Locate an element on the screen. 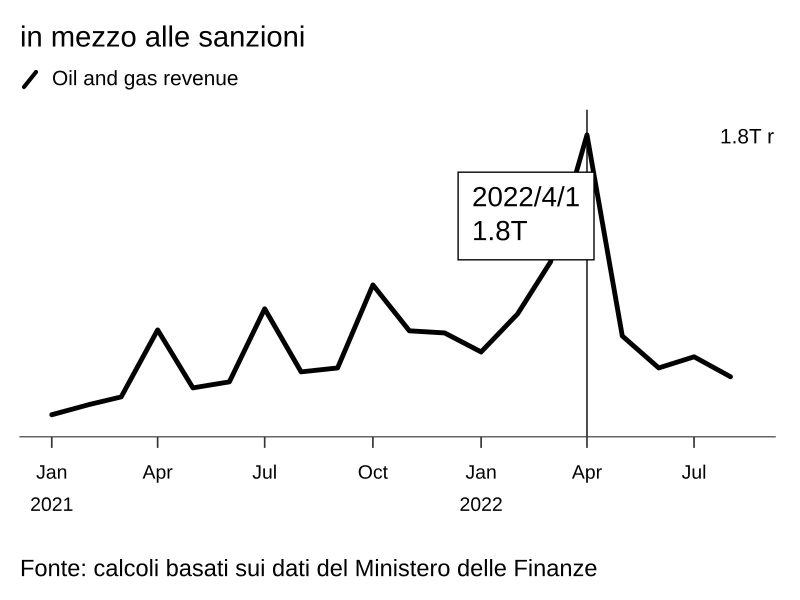  x-tick-label: Jan 2022 is located at coordinates (481, 488).